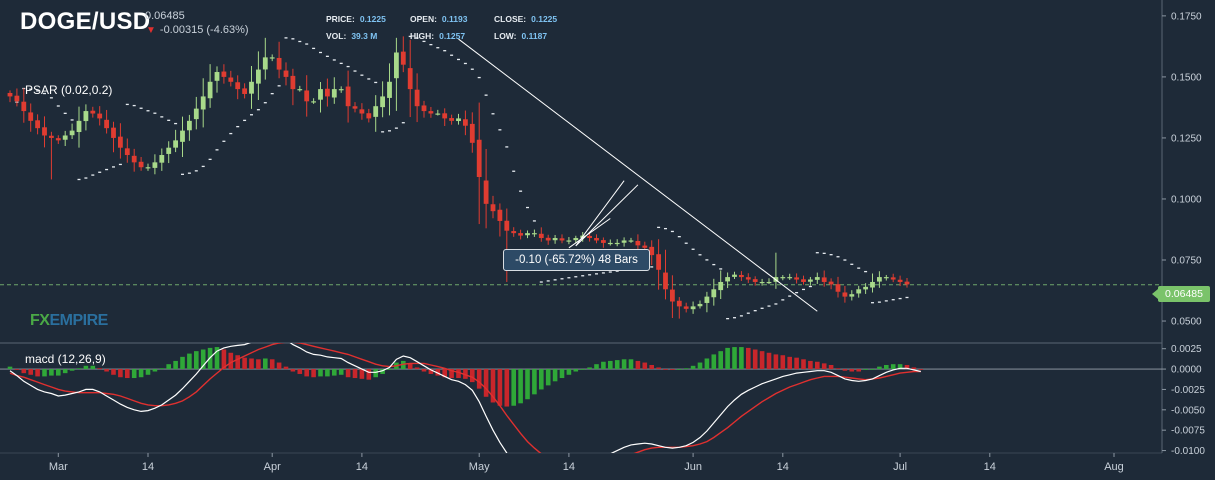  Describe the element at coordinates (1188, 431) in the screenshot. I see `macd-tick-label: -0.0075` at that location.